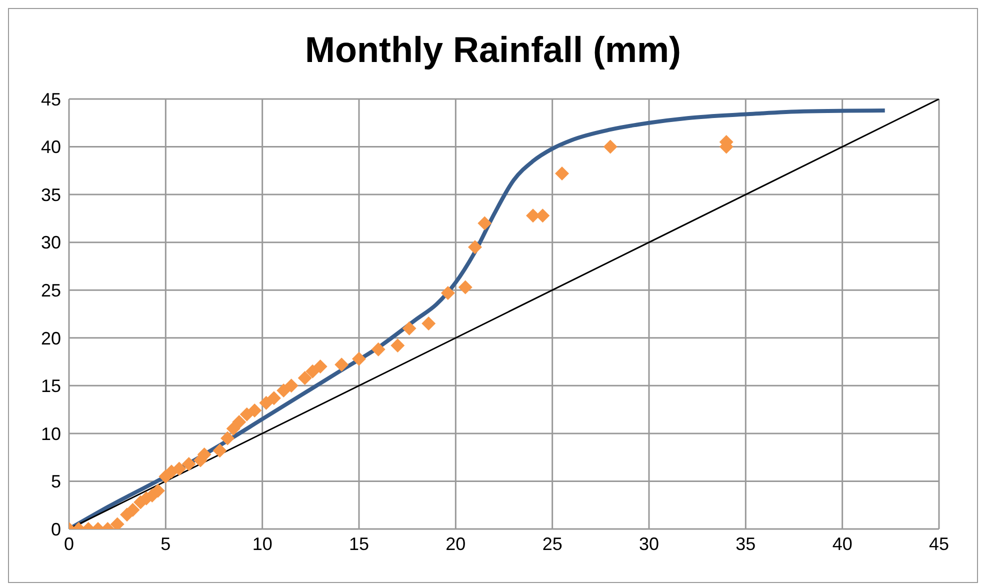  What do you see at coordinates (649, 544) in the screenshot?
I see `x-tick-label: 30` at bounding box center [649, 544].